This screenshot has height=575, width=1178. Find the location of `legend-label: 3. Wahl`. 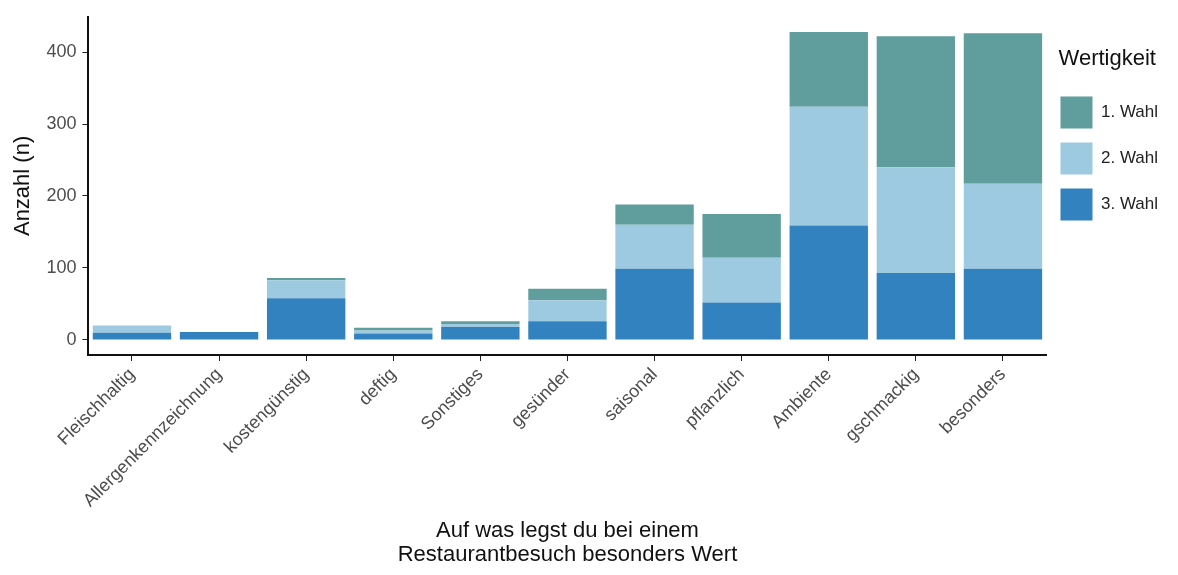

legend-label: 3. Wahl is located at coordinates (1130, 204).